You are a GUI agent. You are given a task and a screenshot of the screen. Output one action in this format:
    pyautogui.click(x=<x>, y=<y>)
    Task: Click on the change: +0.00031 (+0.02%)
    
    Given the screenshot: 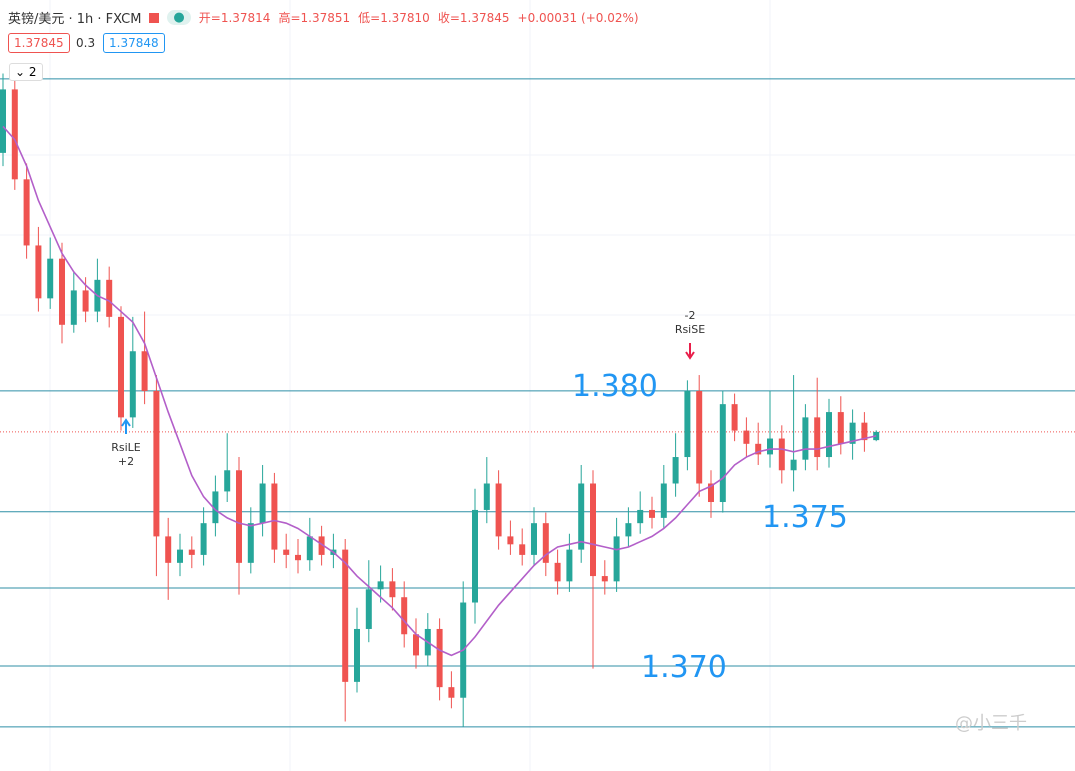 What is the action you would take?
    pyautogui.click(x=578, y=17)
    